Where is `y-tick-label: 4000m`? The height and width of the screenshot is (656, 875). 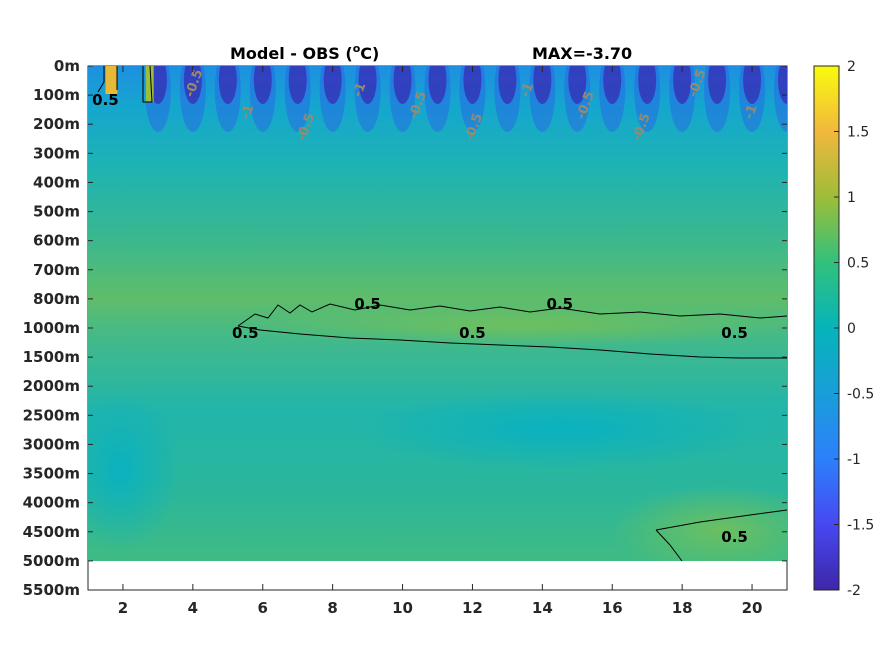 y-tick-label: 4000m is located at coordinates (51, 503).